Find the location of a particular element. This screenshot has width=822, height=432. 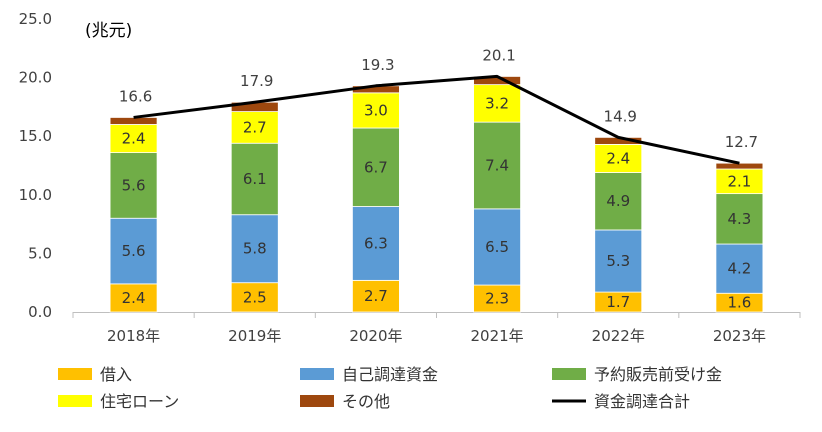

bar-value-label: 6.3 is located at coordinates (376, 243).